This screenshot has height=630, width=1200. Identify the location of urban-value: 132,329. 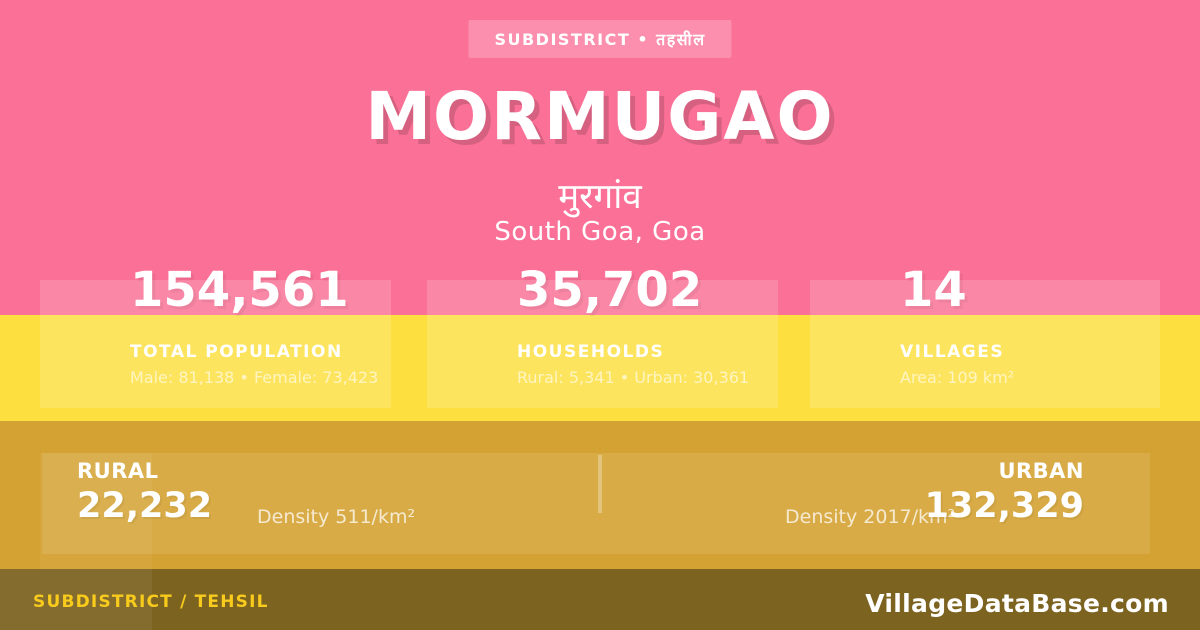
(1004, 506).